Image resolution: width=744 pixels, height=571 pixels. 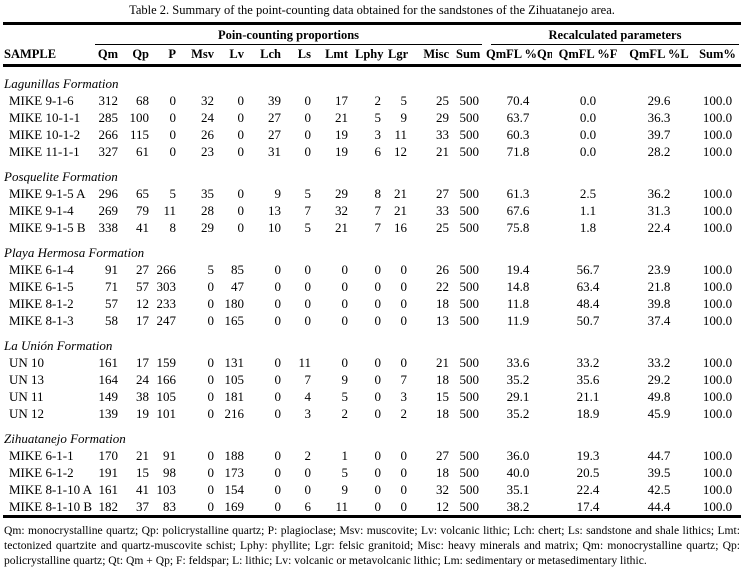 What do you see at coordinates (166, 303) in the screenshot?
I see `value-cell: 233` at bounding box center [166, 303].